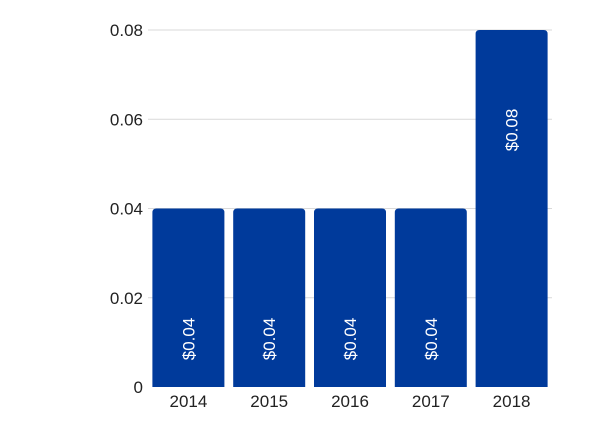  I want to click on y-tick-label: 0.06, so click(126, 119).